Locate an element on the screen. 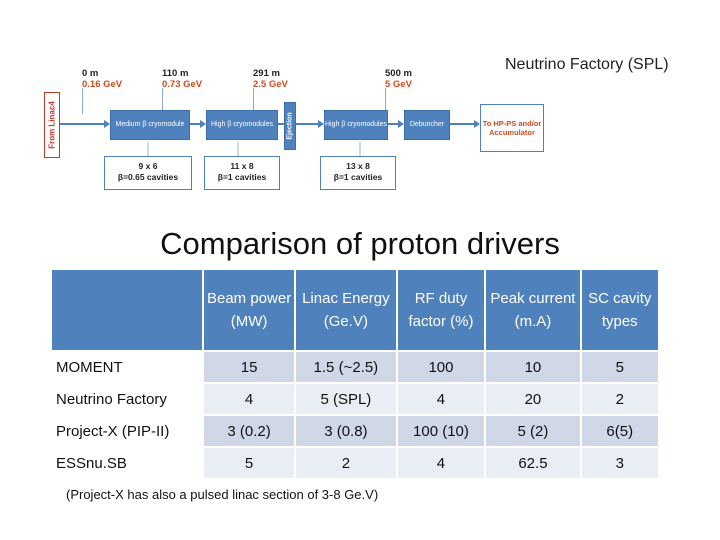 This screenshot has height=540, width=720. header-corner is located at coordinates (127, 310).